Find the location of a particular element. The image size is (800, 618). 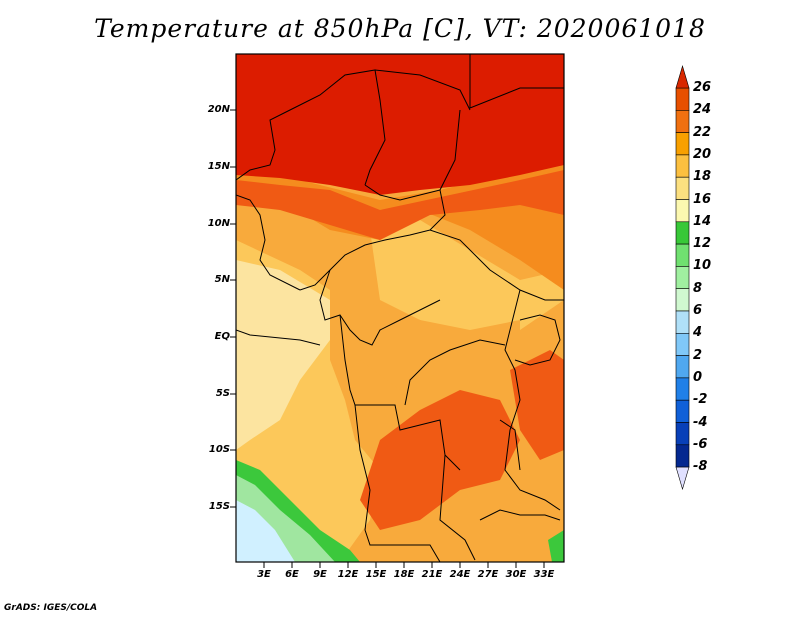

colorbar-top-arrow is located at coordinates (682, 76).